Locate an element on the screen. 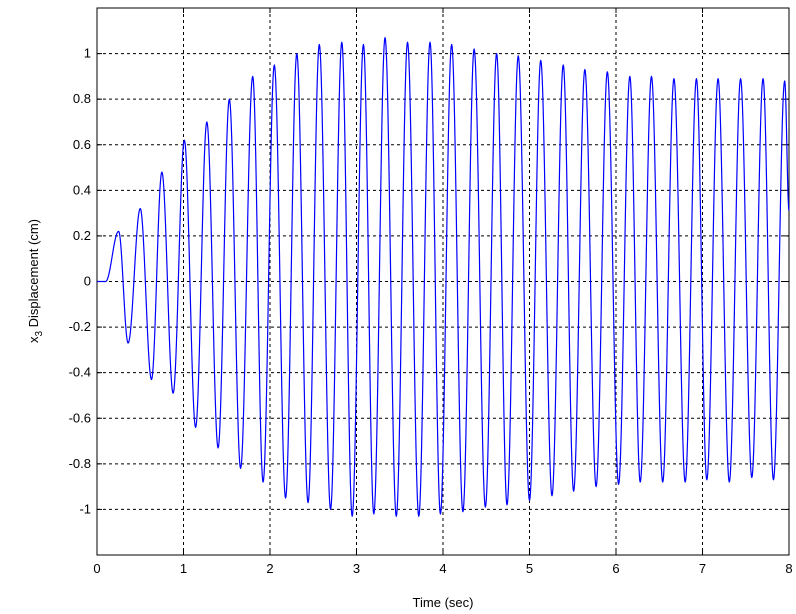 Image resolution: width=796 pixels, height=614 pixels. x-tick-label: 1 is located at coordinates (183, 568).